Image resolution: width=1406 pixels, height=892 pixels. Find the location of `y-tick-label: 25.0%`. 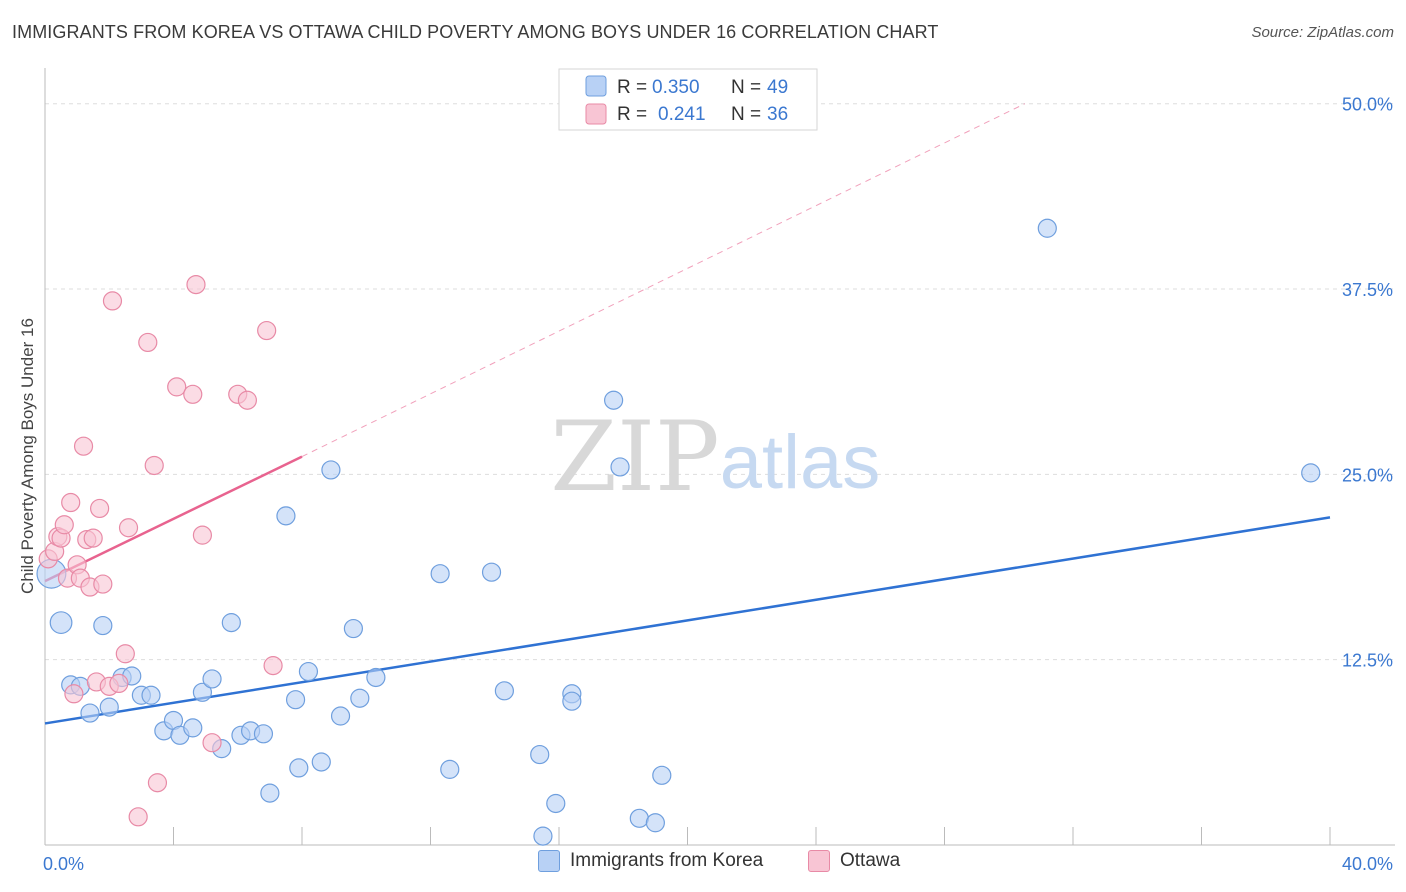

y-tick-label: 25.0% is located at coordinates (1367, 475).